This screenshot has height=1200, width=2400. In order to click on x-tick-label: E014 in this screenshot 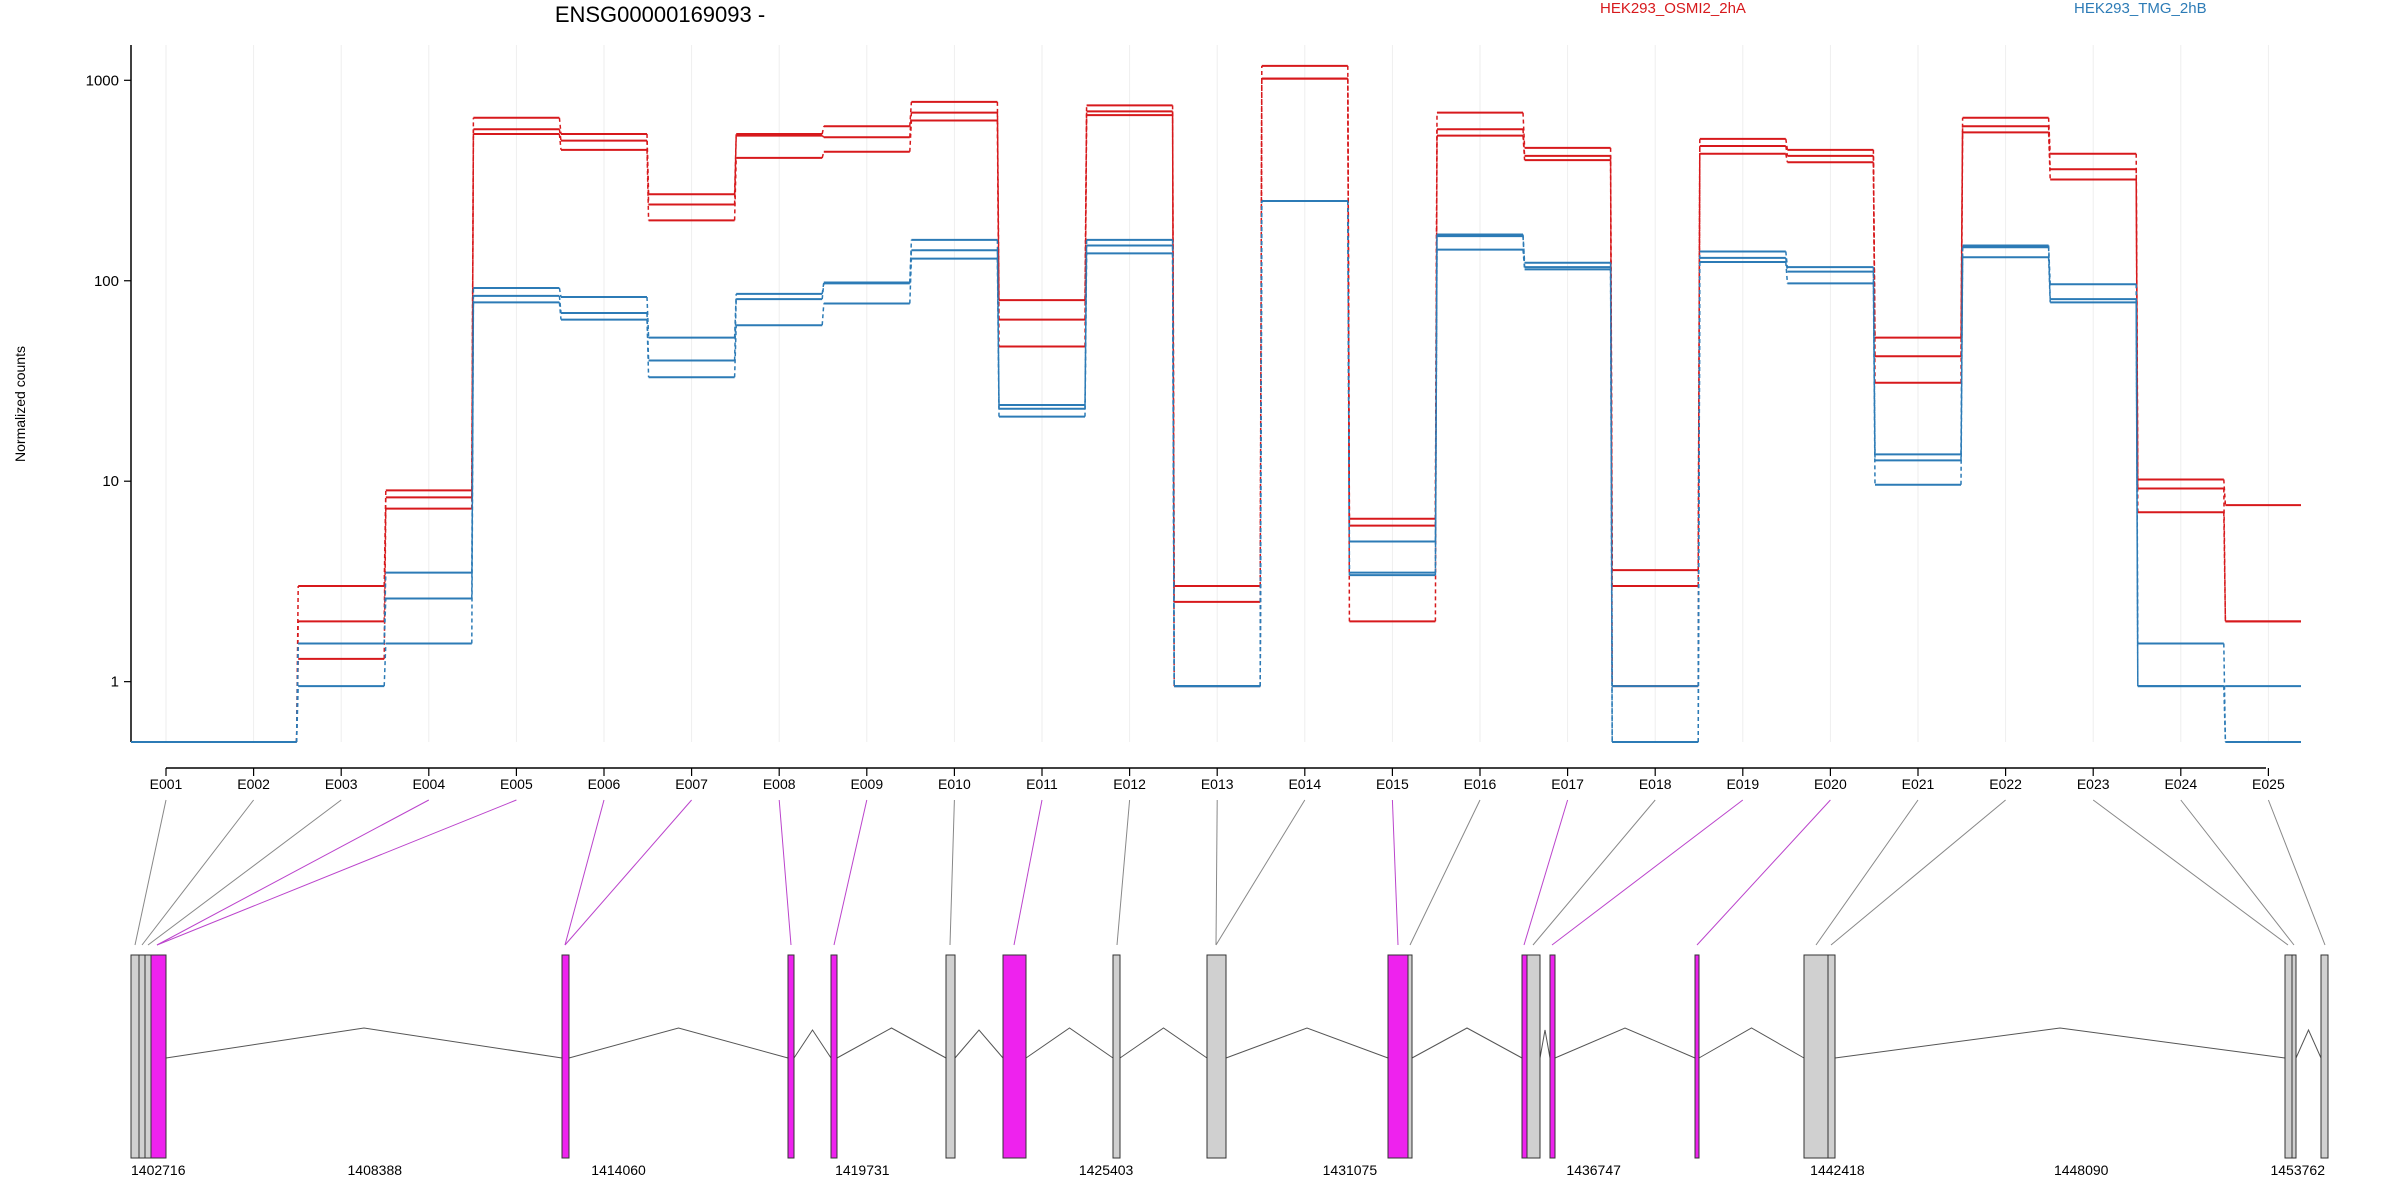, I will do `click(1304, 784)`.